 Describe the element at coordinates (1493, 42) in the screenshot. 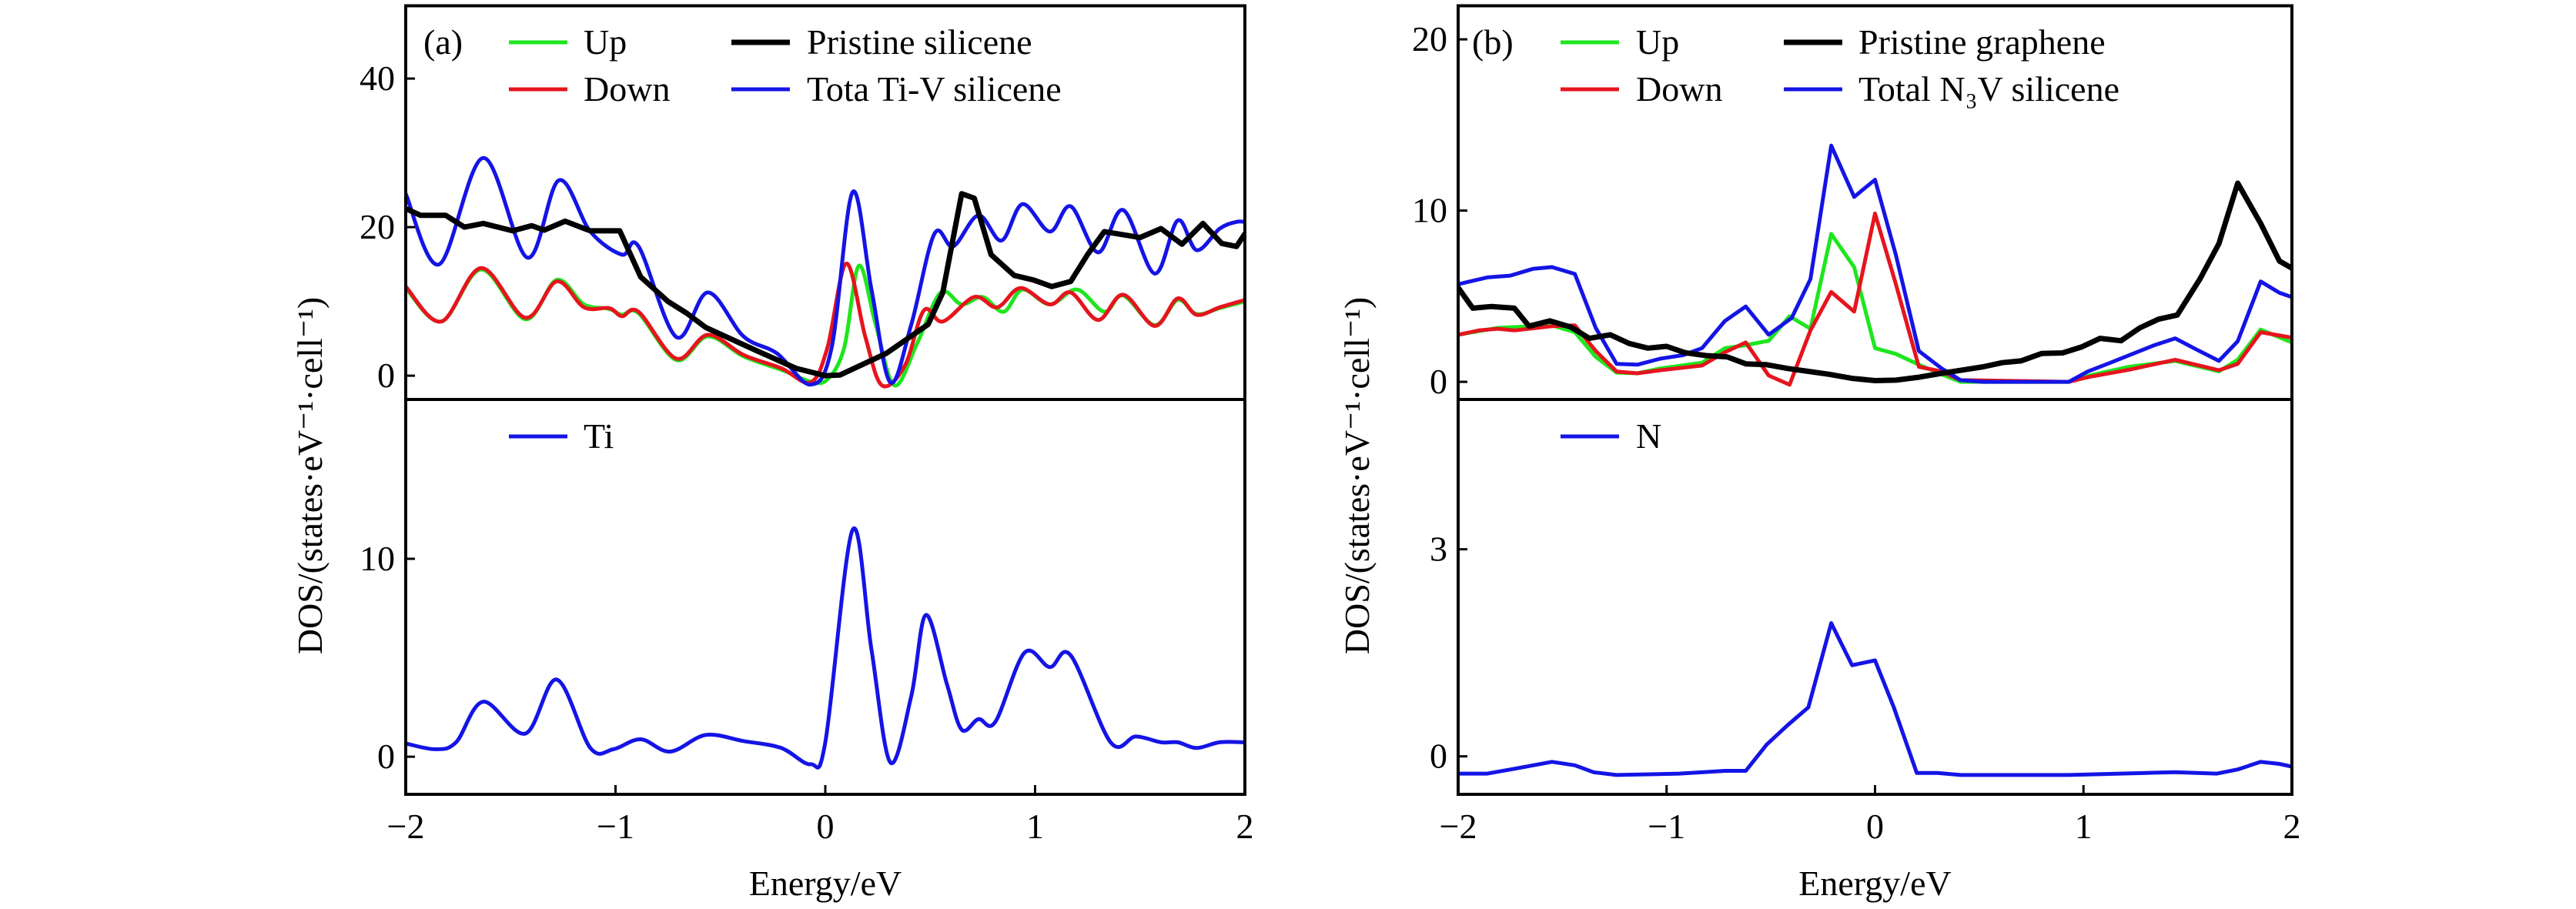

I see `panel-label: (b)` at that location.